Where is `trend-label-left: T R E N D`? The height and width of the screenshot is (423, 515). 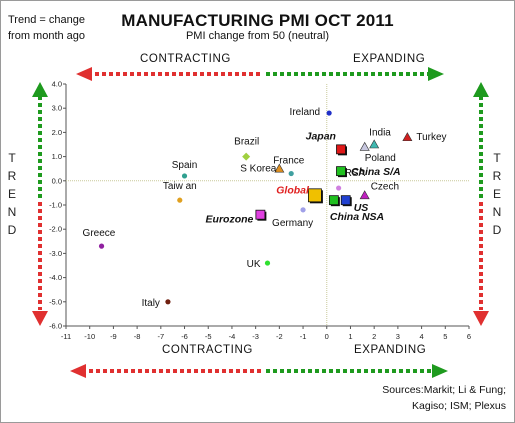
trend-label-left: T R E N D is located at coordinates (12, 194).